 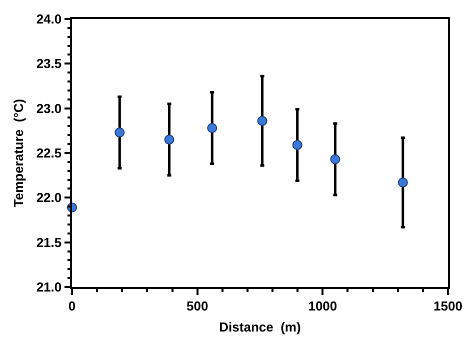 I want to click on y-tick-label: 21.5, so click(x=49, y=242).